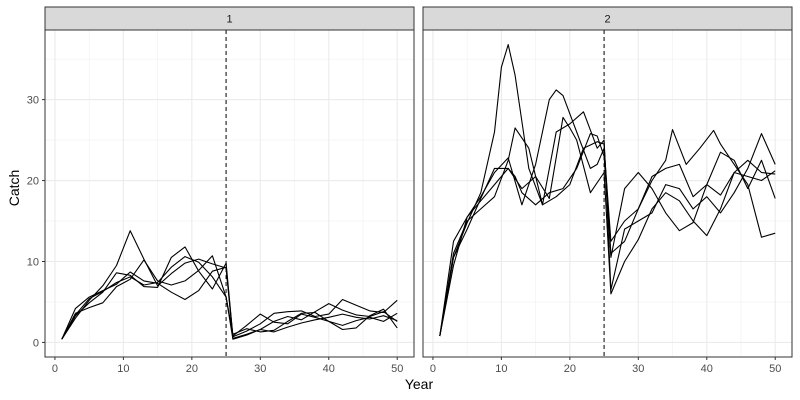  I want to click on strip-label: 2, so click(607, 20).